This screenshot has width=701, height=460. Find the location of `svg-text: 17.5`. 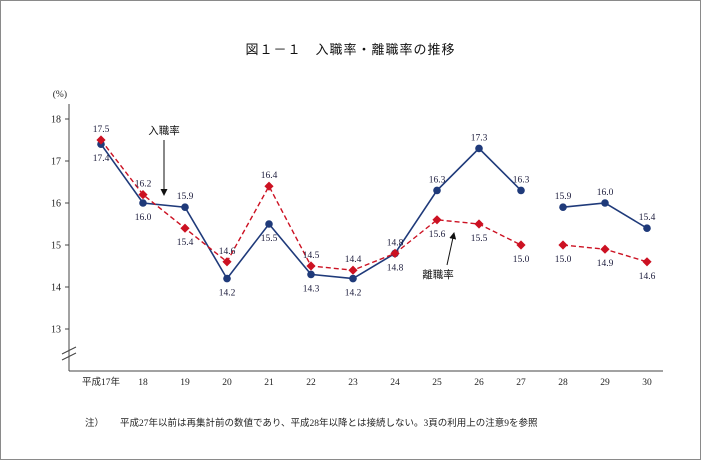

svg-text: 17.5 is located at coordinates (101, 130).